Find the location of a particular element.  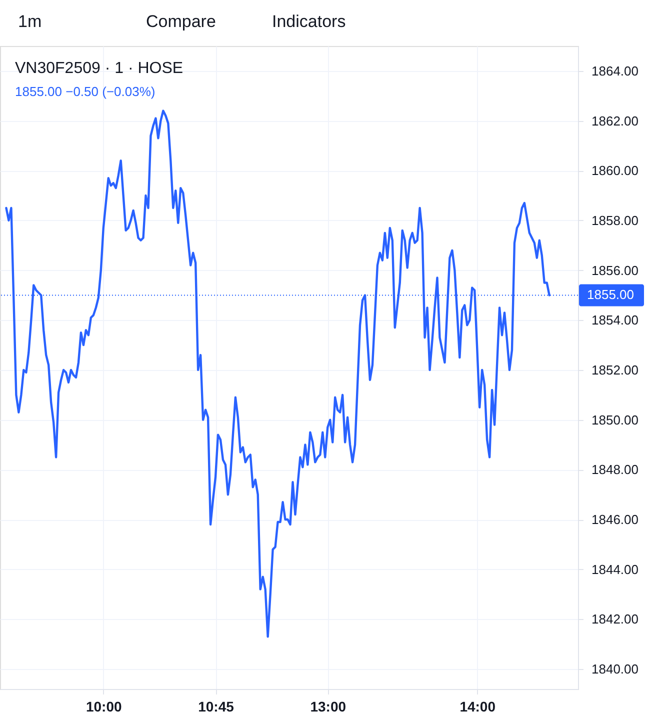

x-tick-label: 10:45 is located at coordinates (216, 706).